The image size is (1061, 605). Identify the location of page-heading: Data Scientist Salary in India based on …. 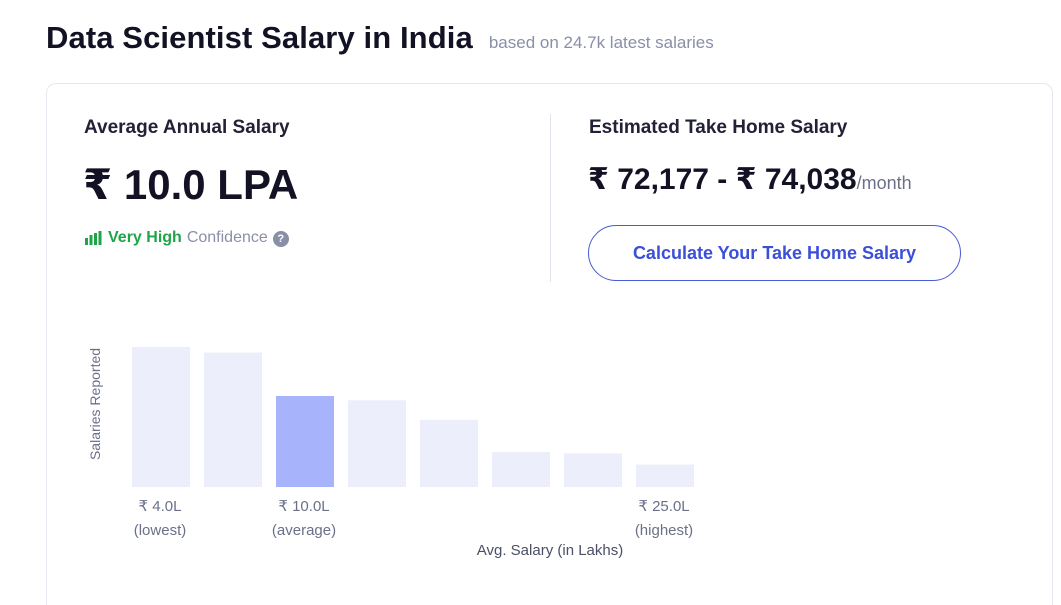
(380, 38).